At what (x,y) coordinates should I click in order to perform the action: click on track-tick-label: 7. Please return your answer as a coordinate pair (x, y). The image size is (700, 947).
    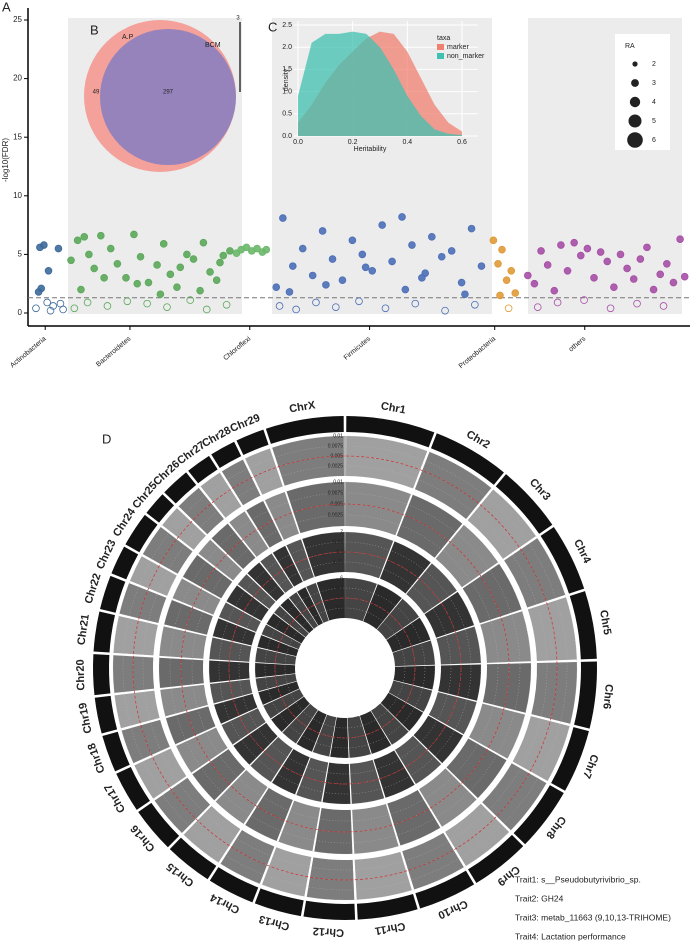
    Looking at the image, I should click on (341, 532).